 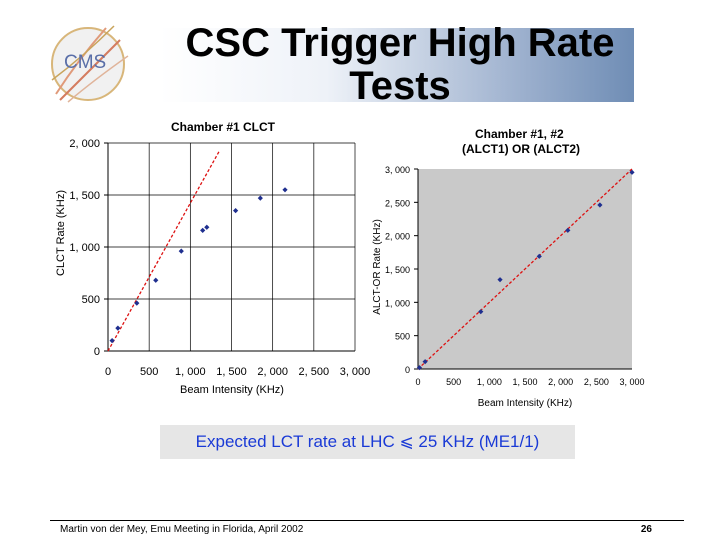 I want to click on slide-title: CSC Trigger High Rate Tests, so click(x=400, y=64).